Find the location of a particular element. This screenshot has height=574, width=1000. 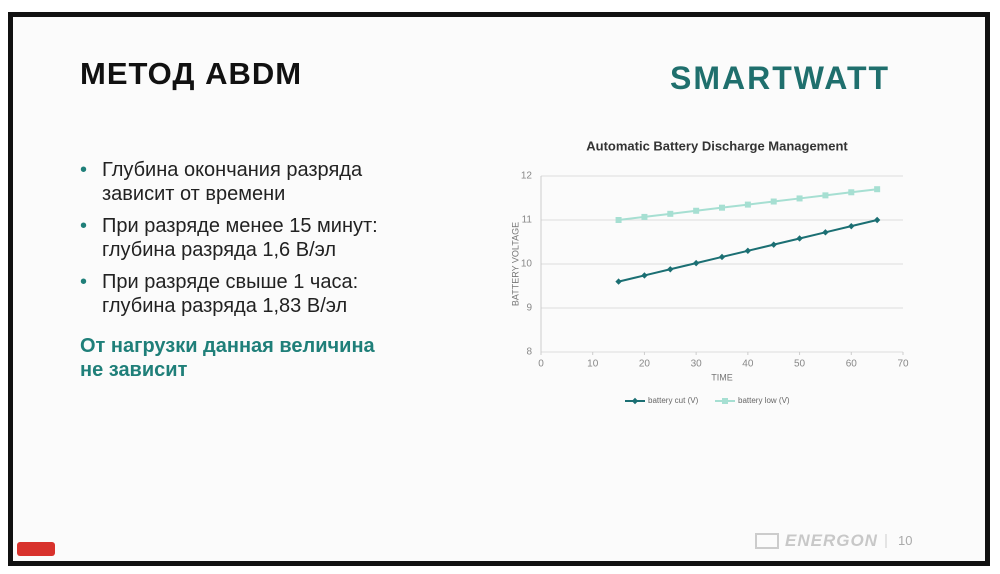

highlight-text: От нагрузки данная величина is located at coordinates (227, 346).